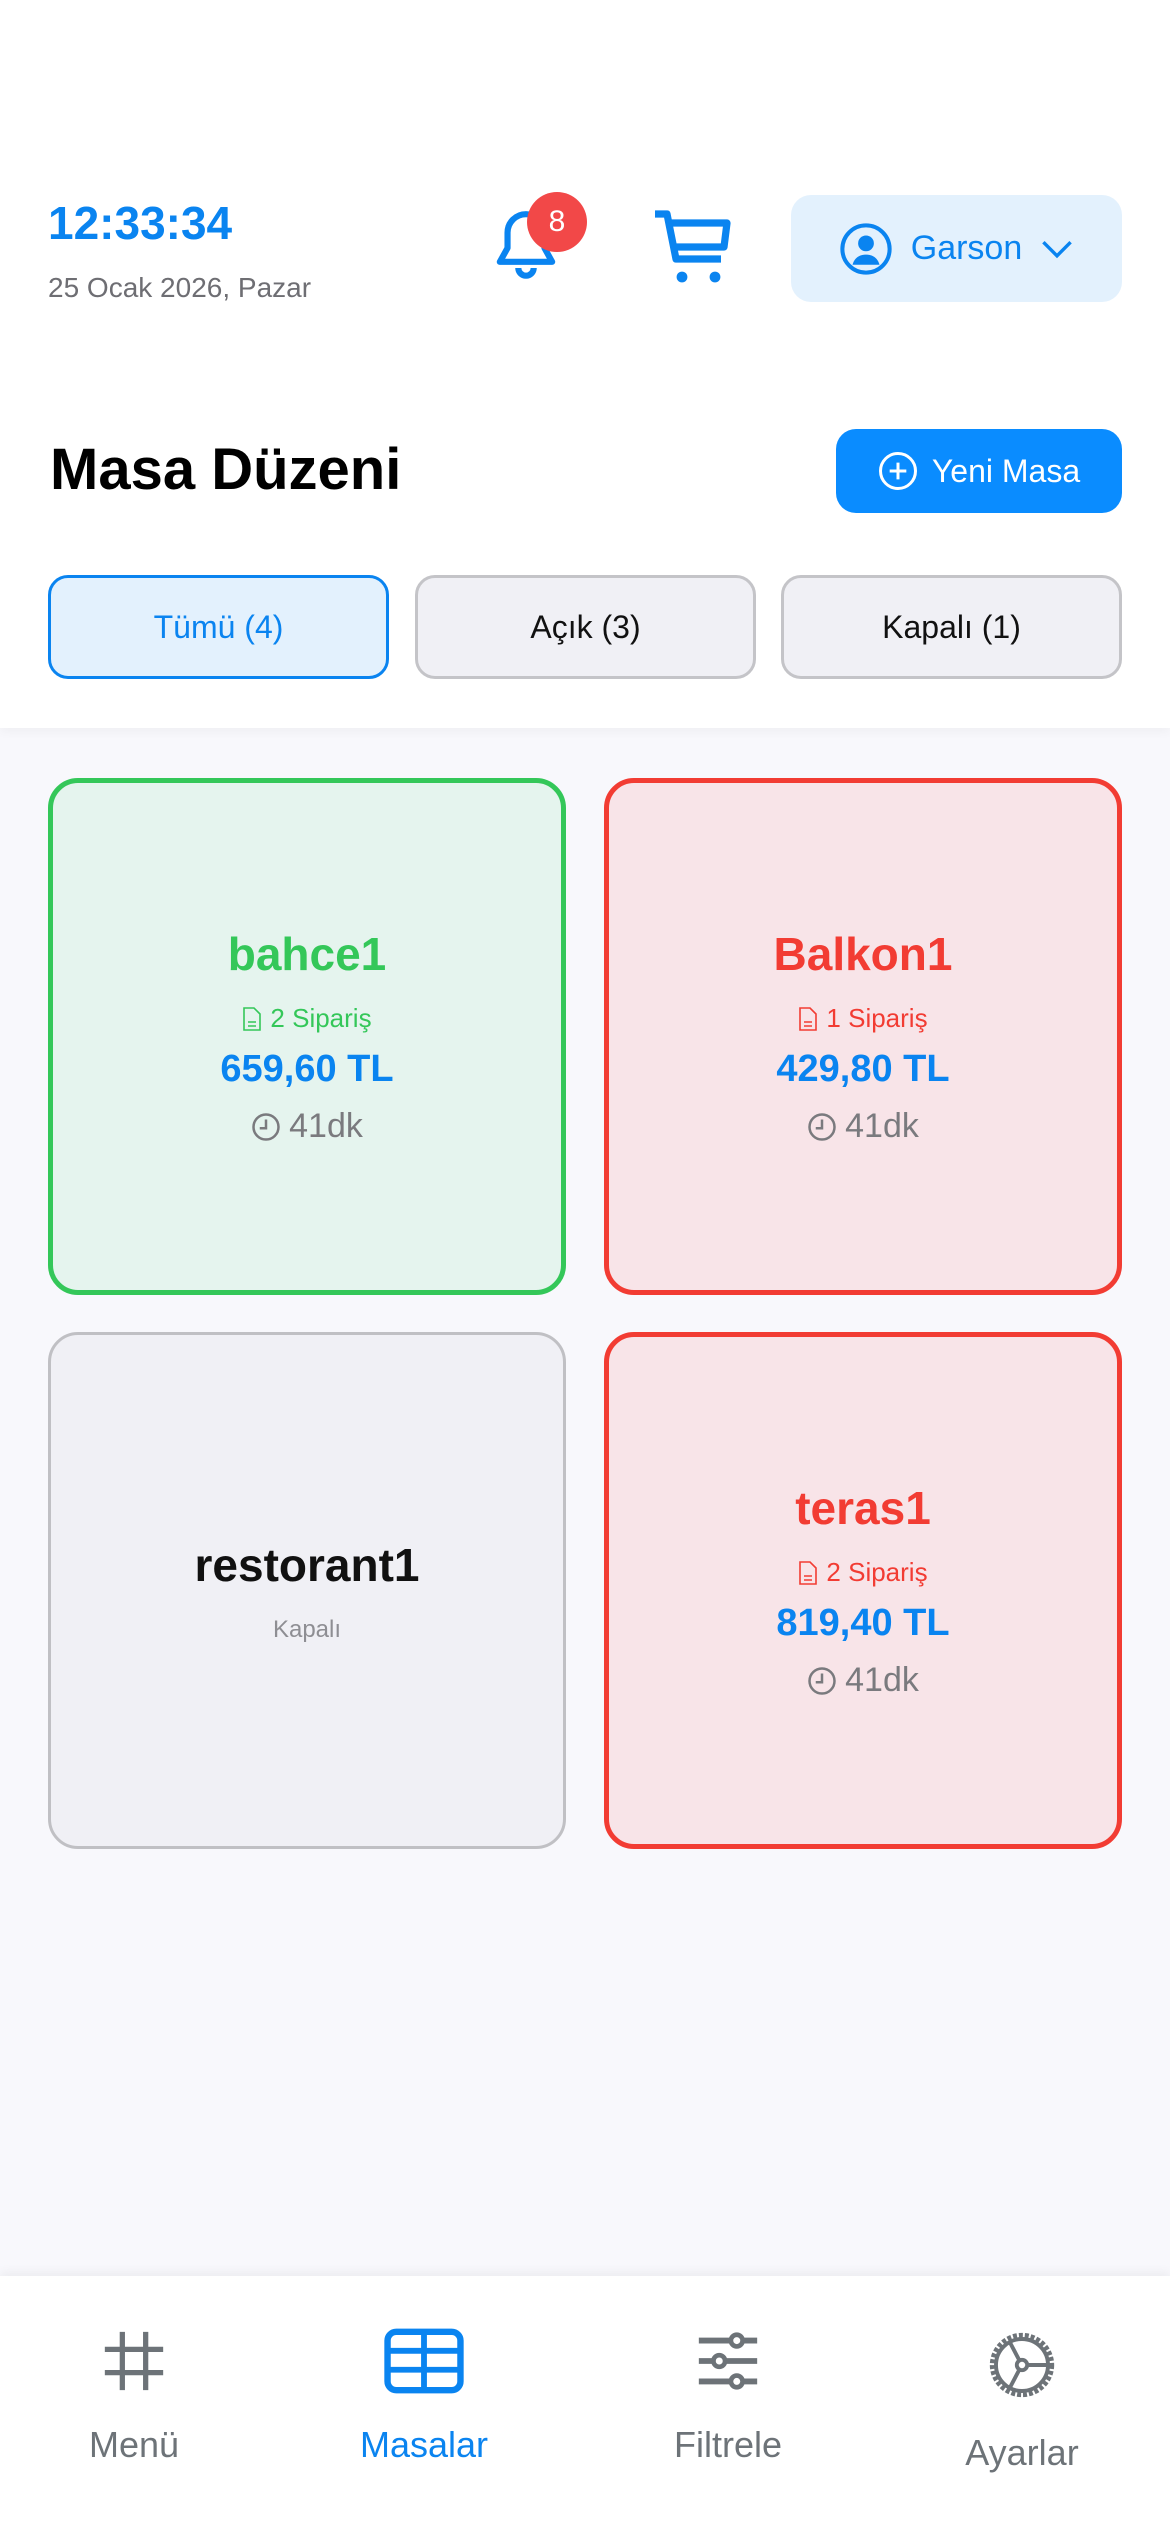 The height and width of the screenshot is (2532, 1170). I want to click on new-table-label: Yeni Masa, so click(1006, 470).